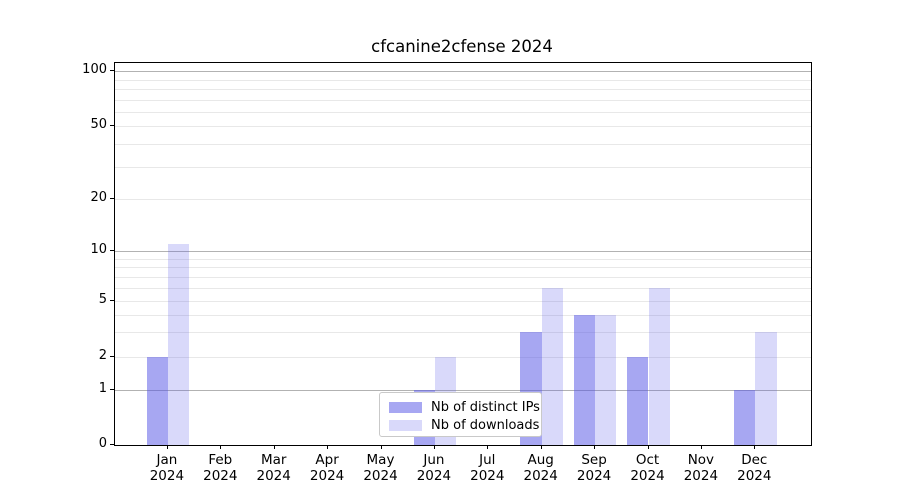  Describe the element at coordinates (659, 366) in the screenshot. I see `bar-oct-downloads` at that location.